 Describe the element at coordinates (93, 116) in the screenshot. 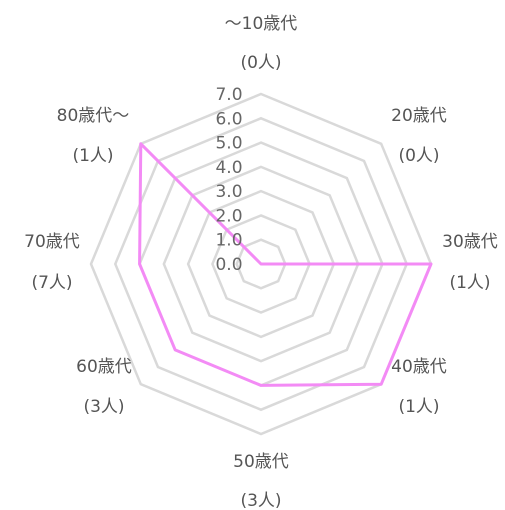

I see `category-label: 80歳代～` at that location.